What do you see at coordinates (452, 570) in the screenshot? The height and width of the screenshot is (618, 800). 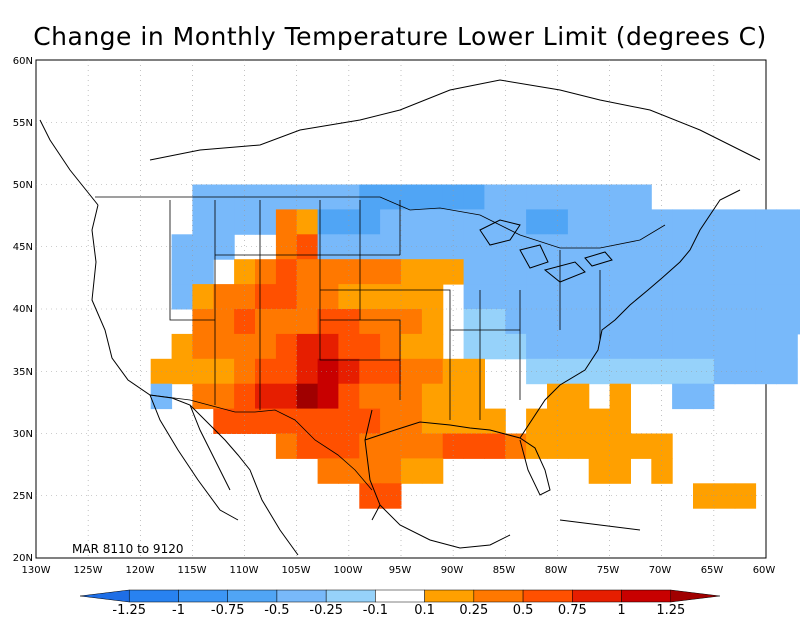 I see `lon-label: 90W` at bounding box center [452, 570].